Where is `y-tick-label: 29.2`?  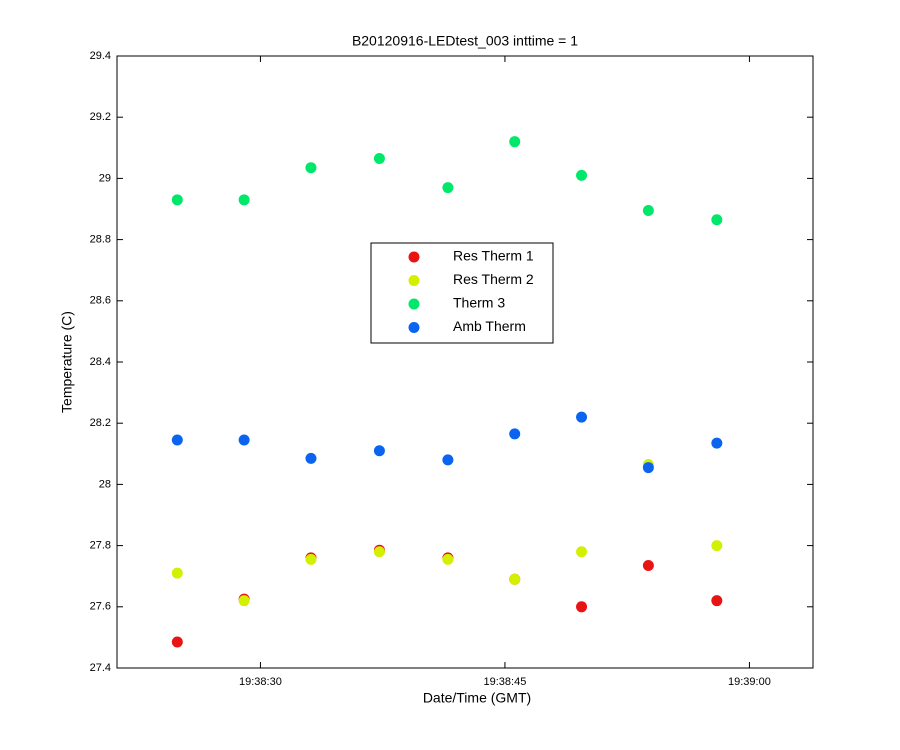 y-tick-label: 29.2 is located at coordinates (100, 117).